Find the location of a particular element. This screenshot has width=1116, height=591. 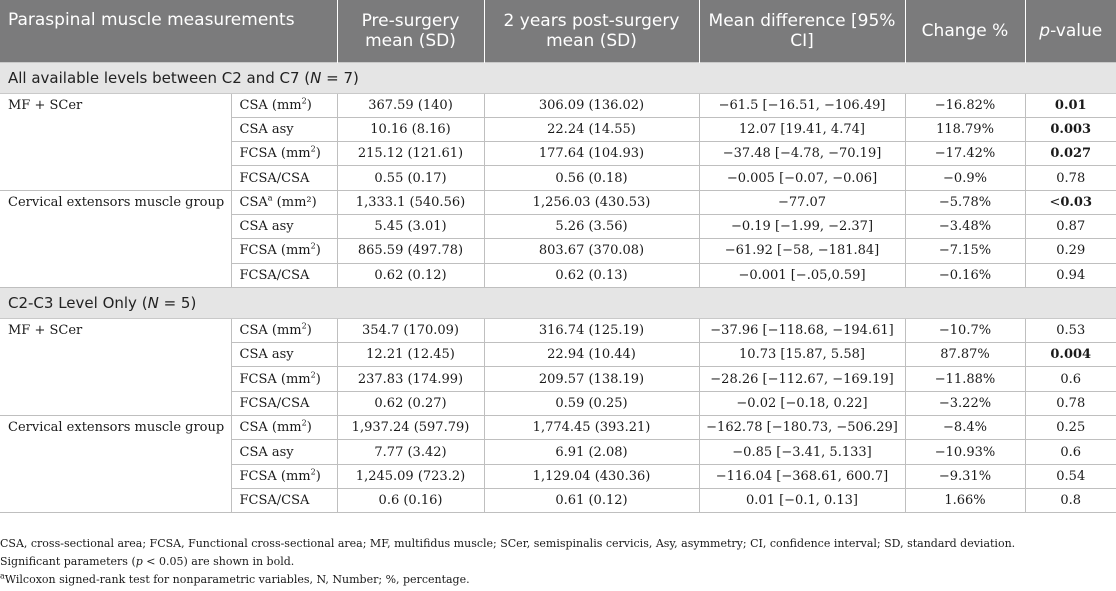

change-cell: −0.9% is located at coordinates (965, 178).